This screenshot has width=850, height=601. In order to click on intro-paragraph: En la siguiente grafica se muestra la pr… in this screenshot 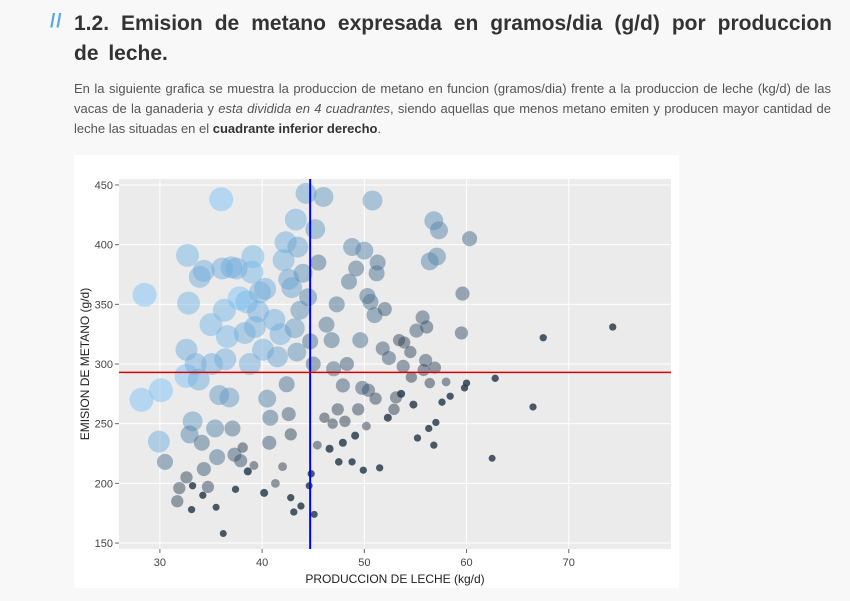, I will do `click(452, 109)`.